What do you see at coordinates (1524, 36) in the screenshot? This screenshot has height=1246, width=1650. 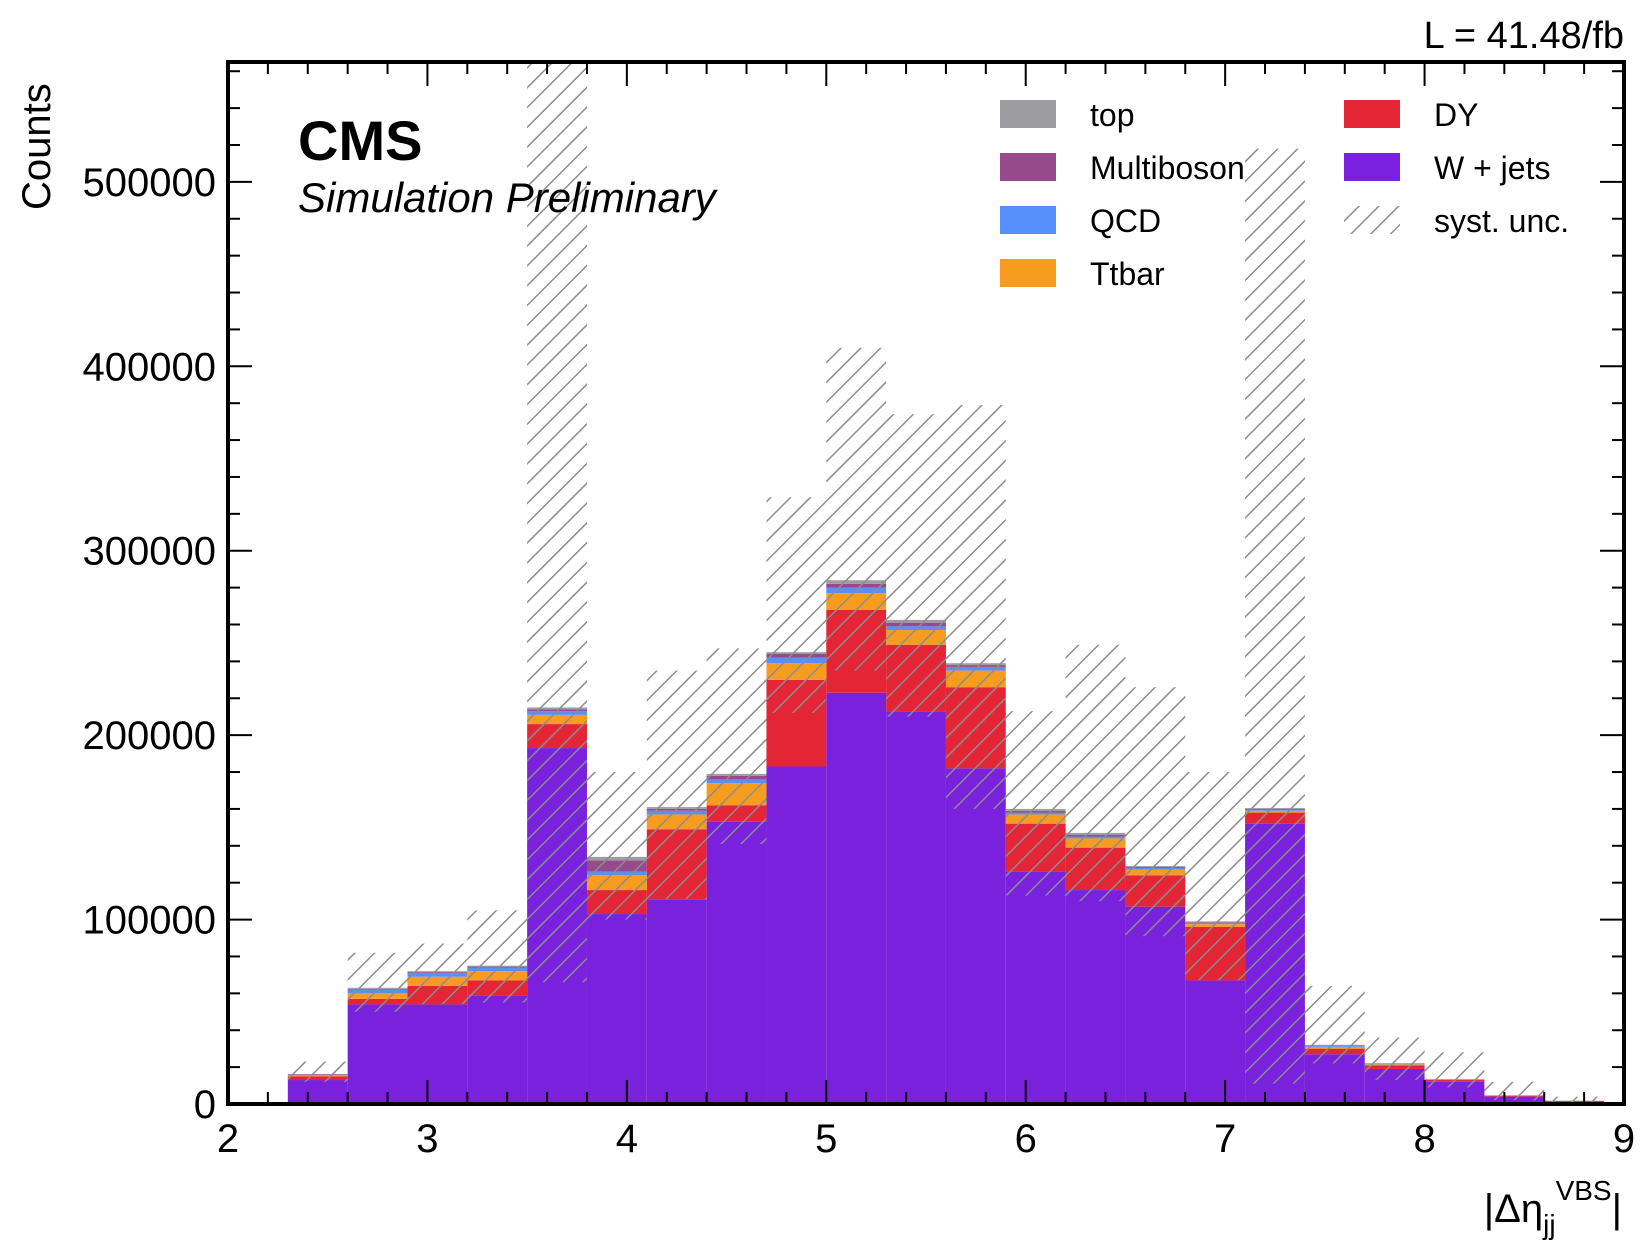 I see `luminosity-label: L = 41.48/fb` at bounding box center [1524, 36].